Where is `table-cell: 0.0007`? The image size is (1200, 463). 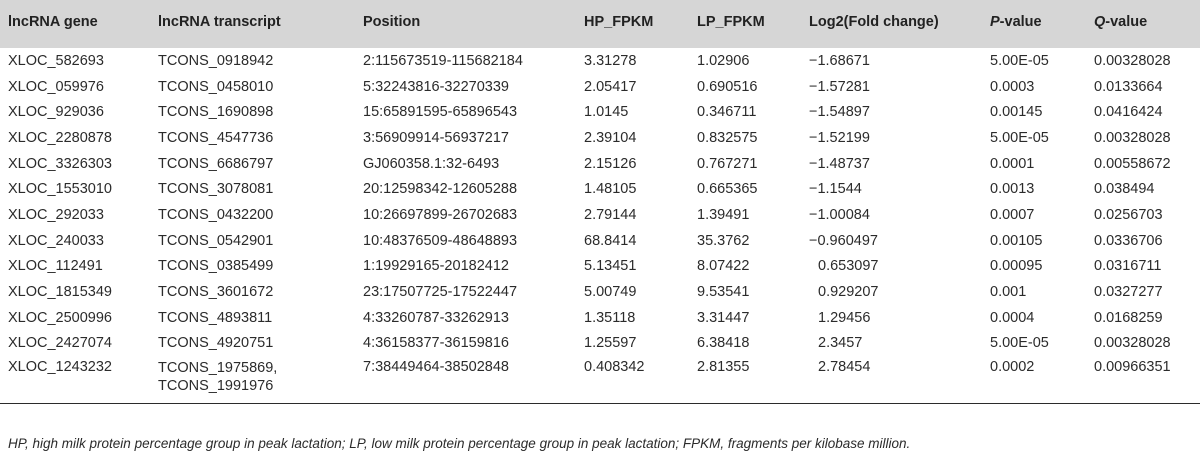
table-cell: 0.0007 is located at coordinates (1012, 214).